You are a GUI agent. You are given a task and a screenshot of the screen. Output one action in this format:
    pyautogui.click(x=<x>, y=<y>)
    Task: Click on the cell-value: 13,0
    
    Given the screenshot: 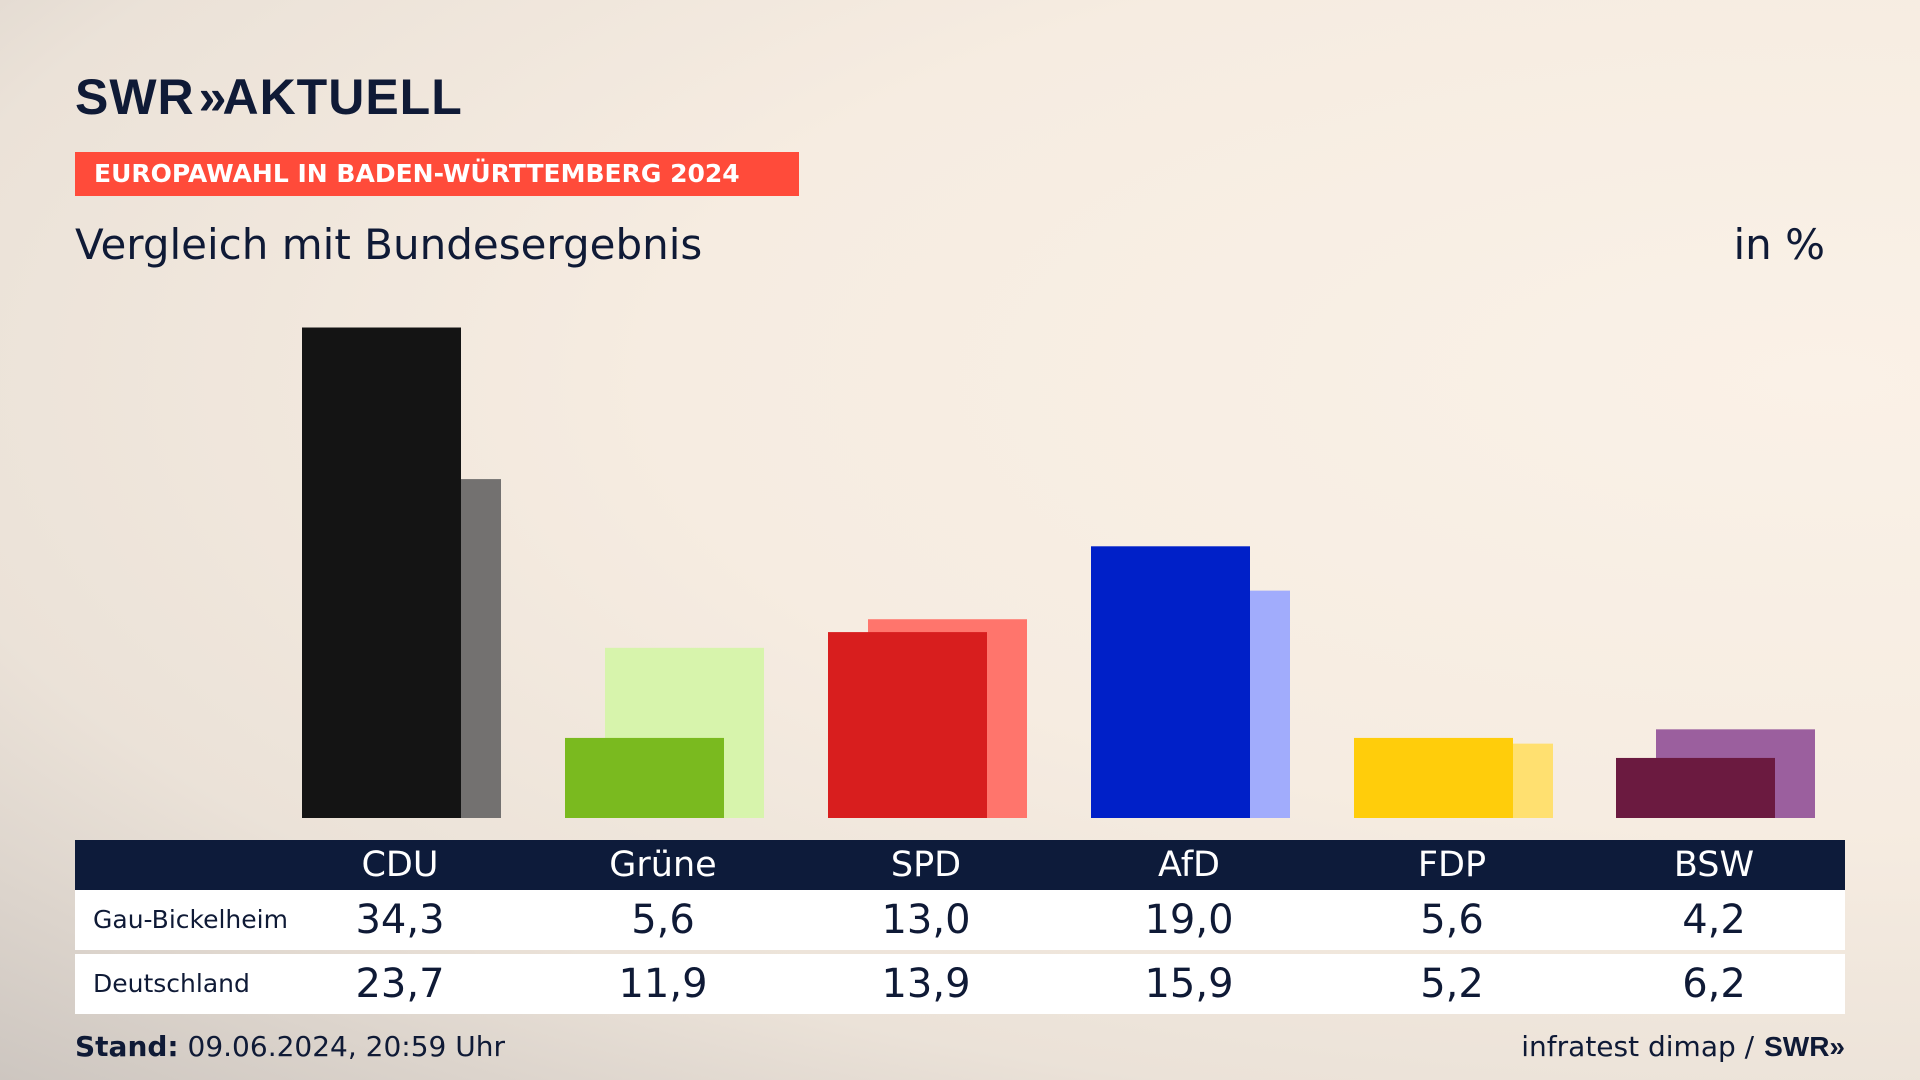 What is the action you would take?
    pyautogui.click(x=926, y=920)
    